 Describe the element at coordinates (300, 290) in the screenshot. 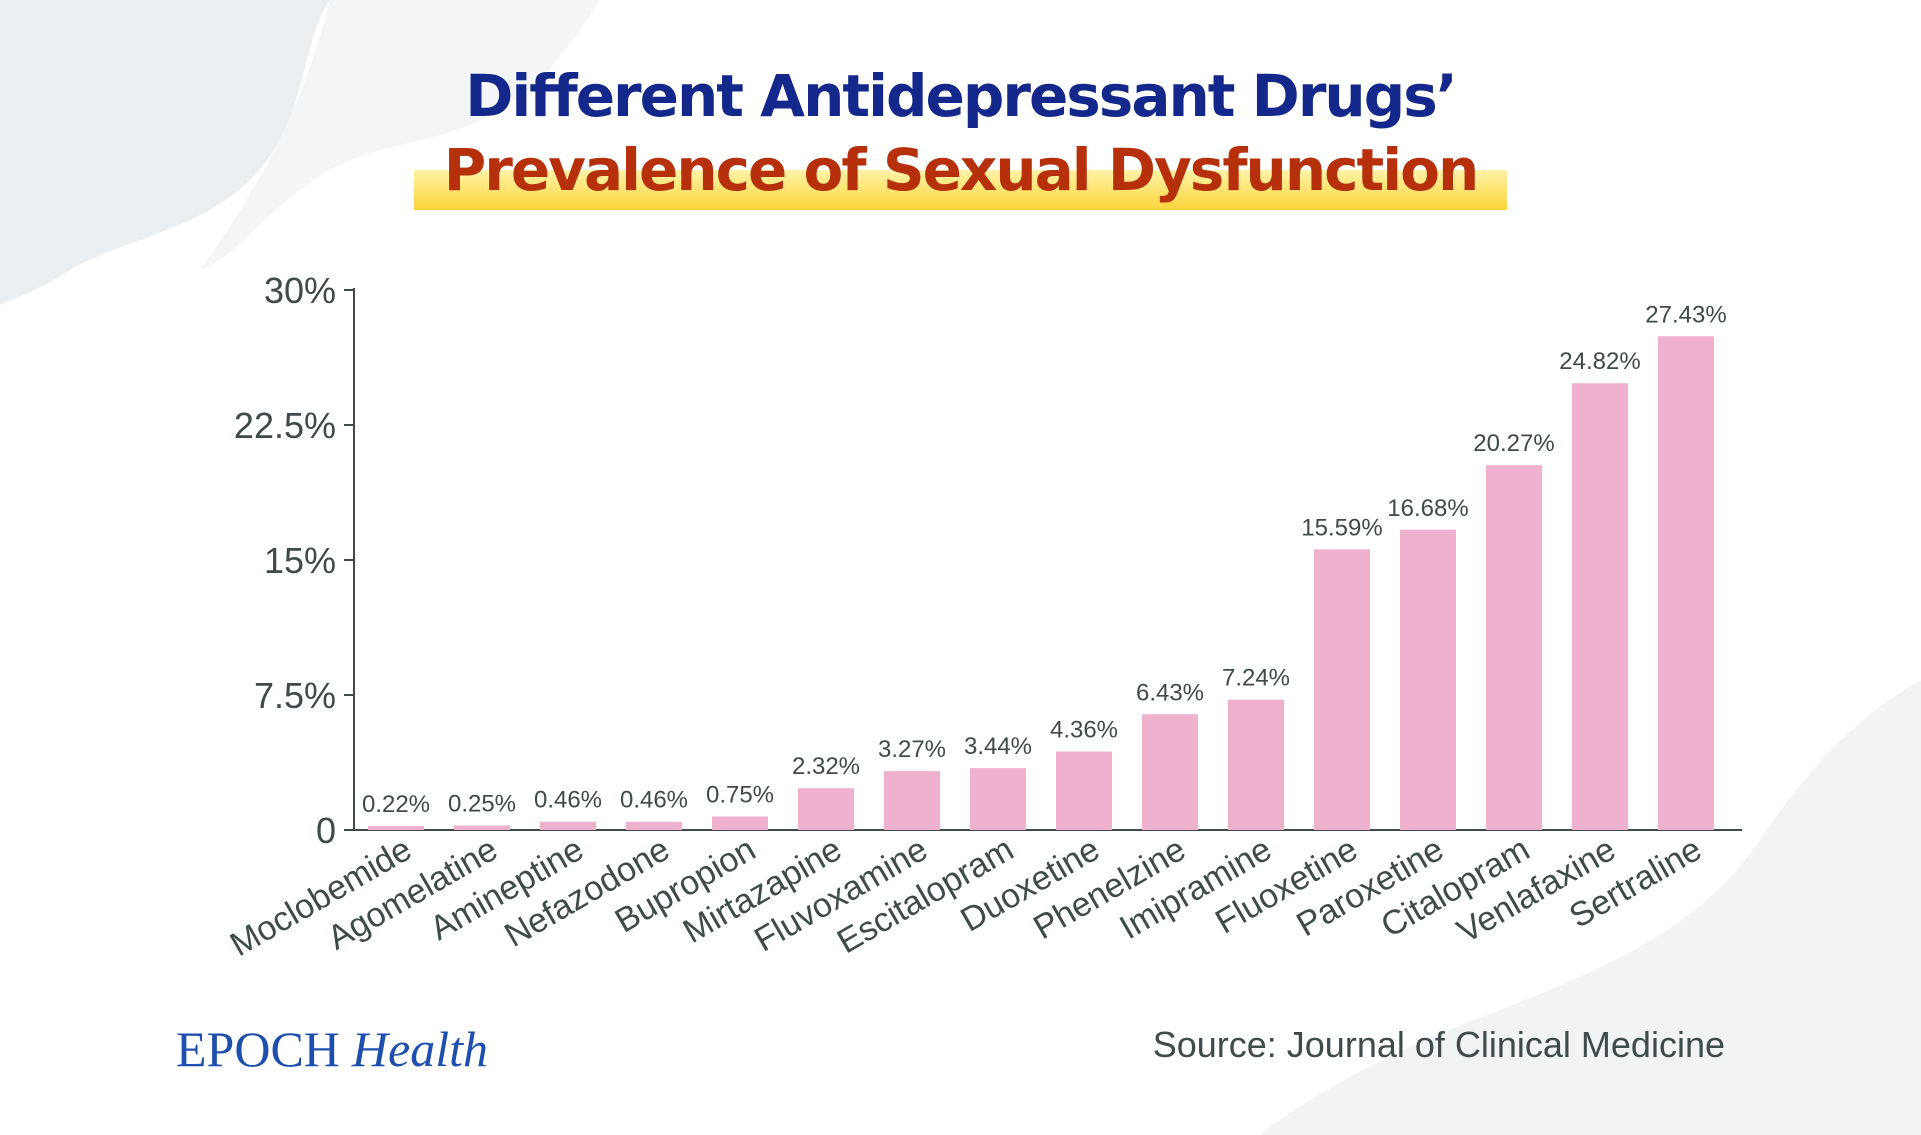

I see `y-tick-label: 30%` at that location.